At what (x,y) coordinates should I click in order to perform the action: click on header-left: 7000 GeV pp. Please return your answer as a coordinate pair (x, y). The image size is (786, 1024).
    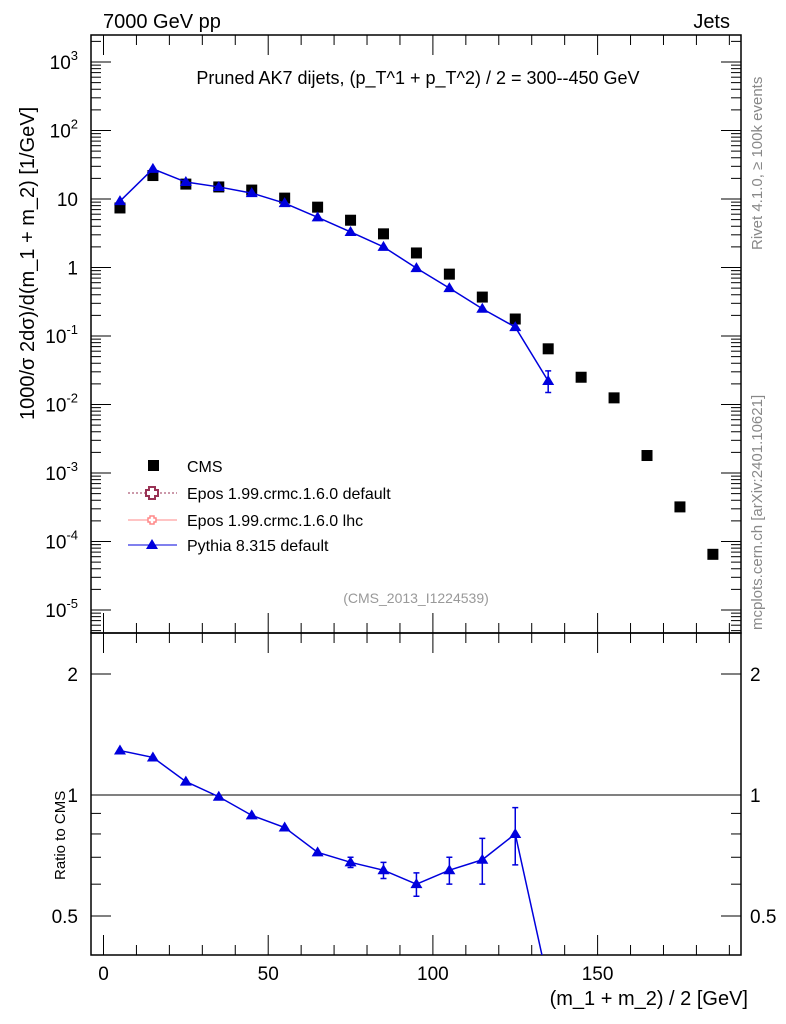
    Looking at the image, I should click on (162, 22).